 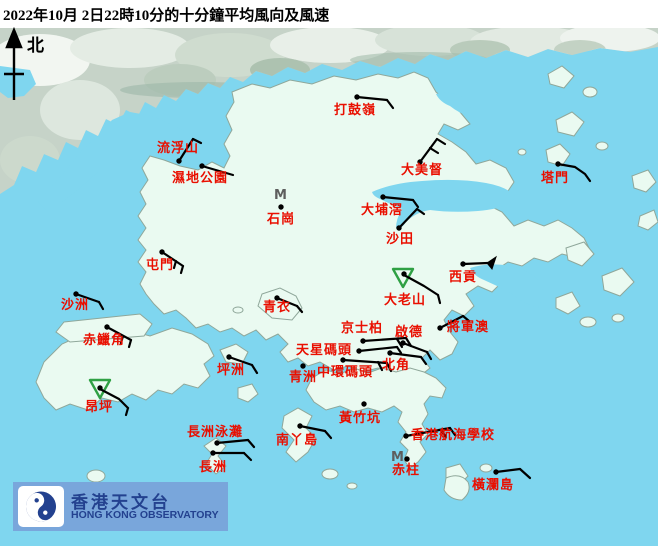 What do you see at coordinates (444, 204) in the screenshot?
I see `tolo-harbour` at bounding box center [444, 204].